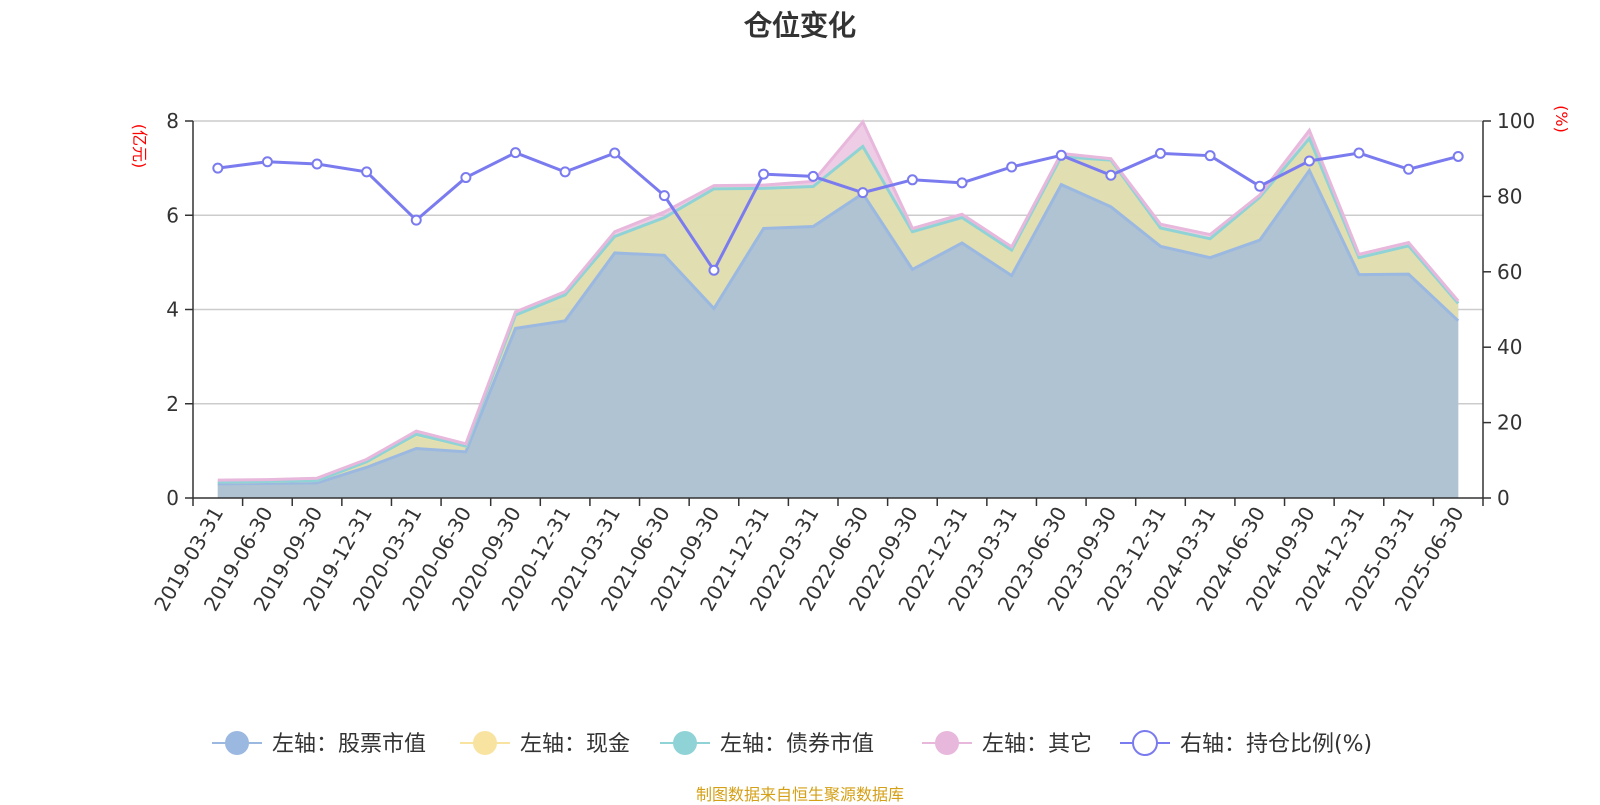 The height and width of the screenshot is (805, 1600). What do you see at coordinates (1503, 498) in the screenshot?
I see `right-axis-tick-label: 0` at bounding box center [1503, 498].